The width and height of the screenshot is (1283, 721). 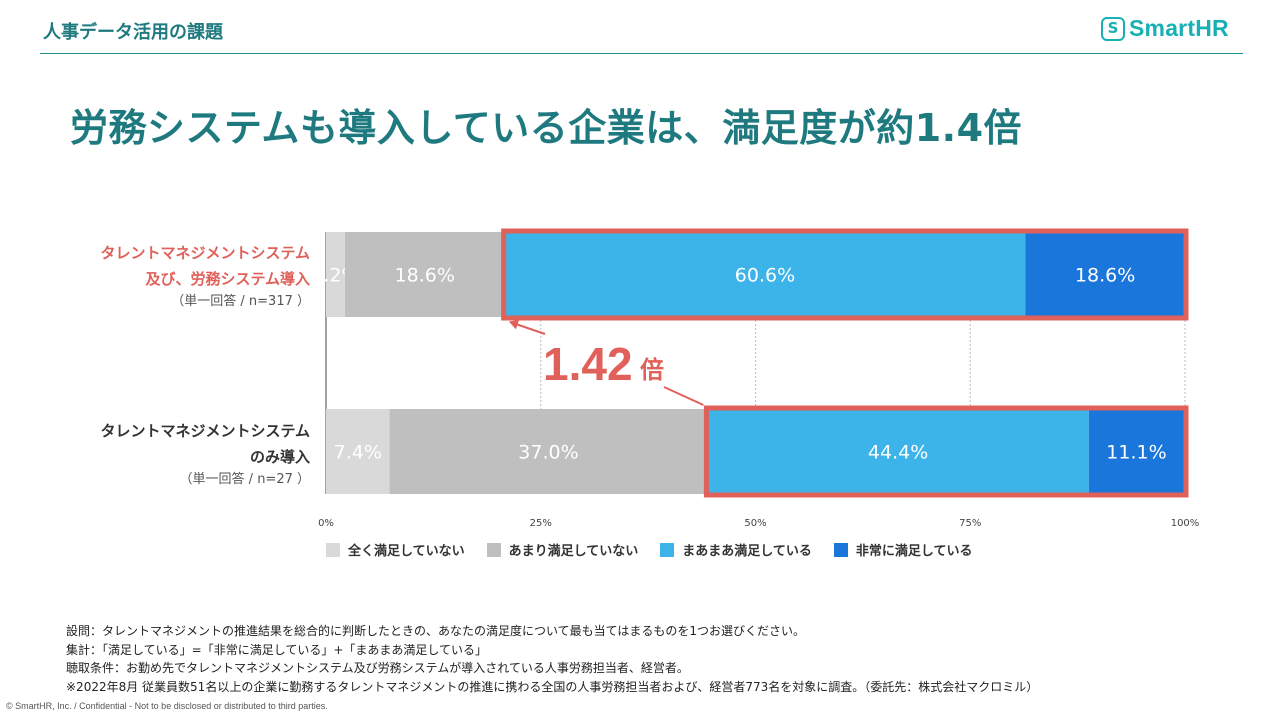 I want to click on logo-text: SmartHR, so click(x=1179, y=28).